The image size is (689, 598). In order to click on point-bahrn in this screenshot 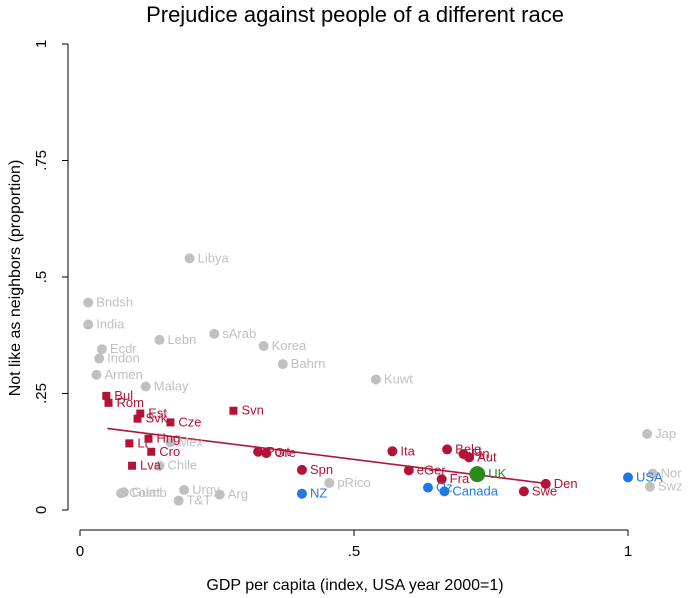, I will do `click(282, 364)`.